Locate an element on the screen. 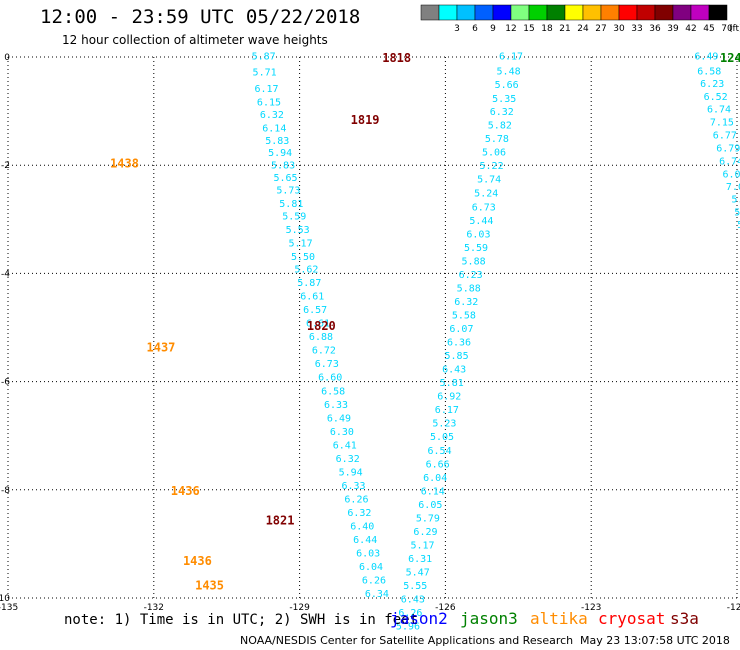 This screenshot has height=650, width=740. wave-height-point: 6.88 is located at coordinates (321, 337).